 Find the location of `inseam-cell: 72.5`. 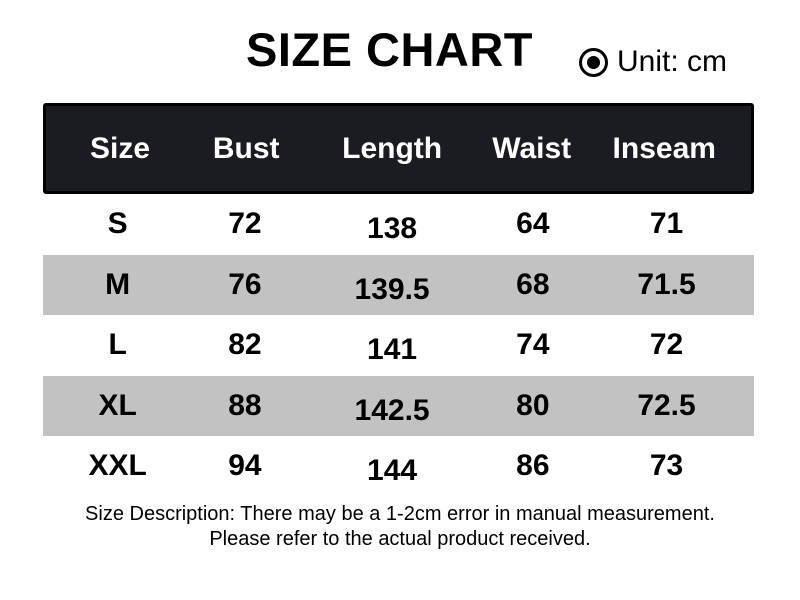

inseam-cell: 72.5 is located at coordinates (666, 405).